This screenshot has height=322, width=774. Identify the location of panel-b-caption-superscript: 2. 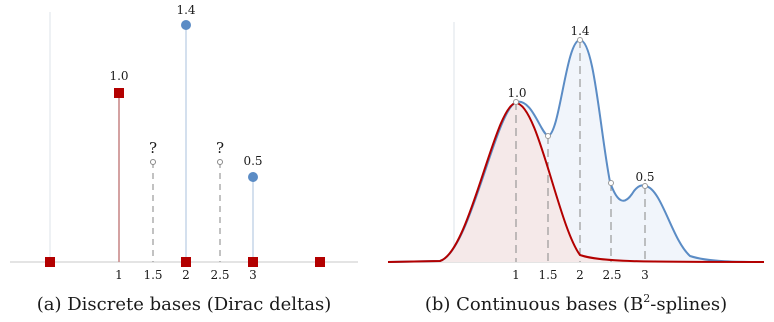
(646, 298).